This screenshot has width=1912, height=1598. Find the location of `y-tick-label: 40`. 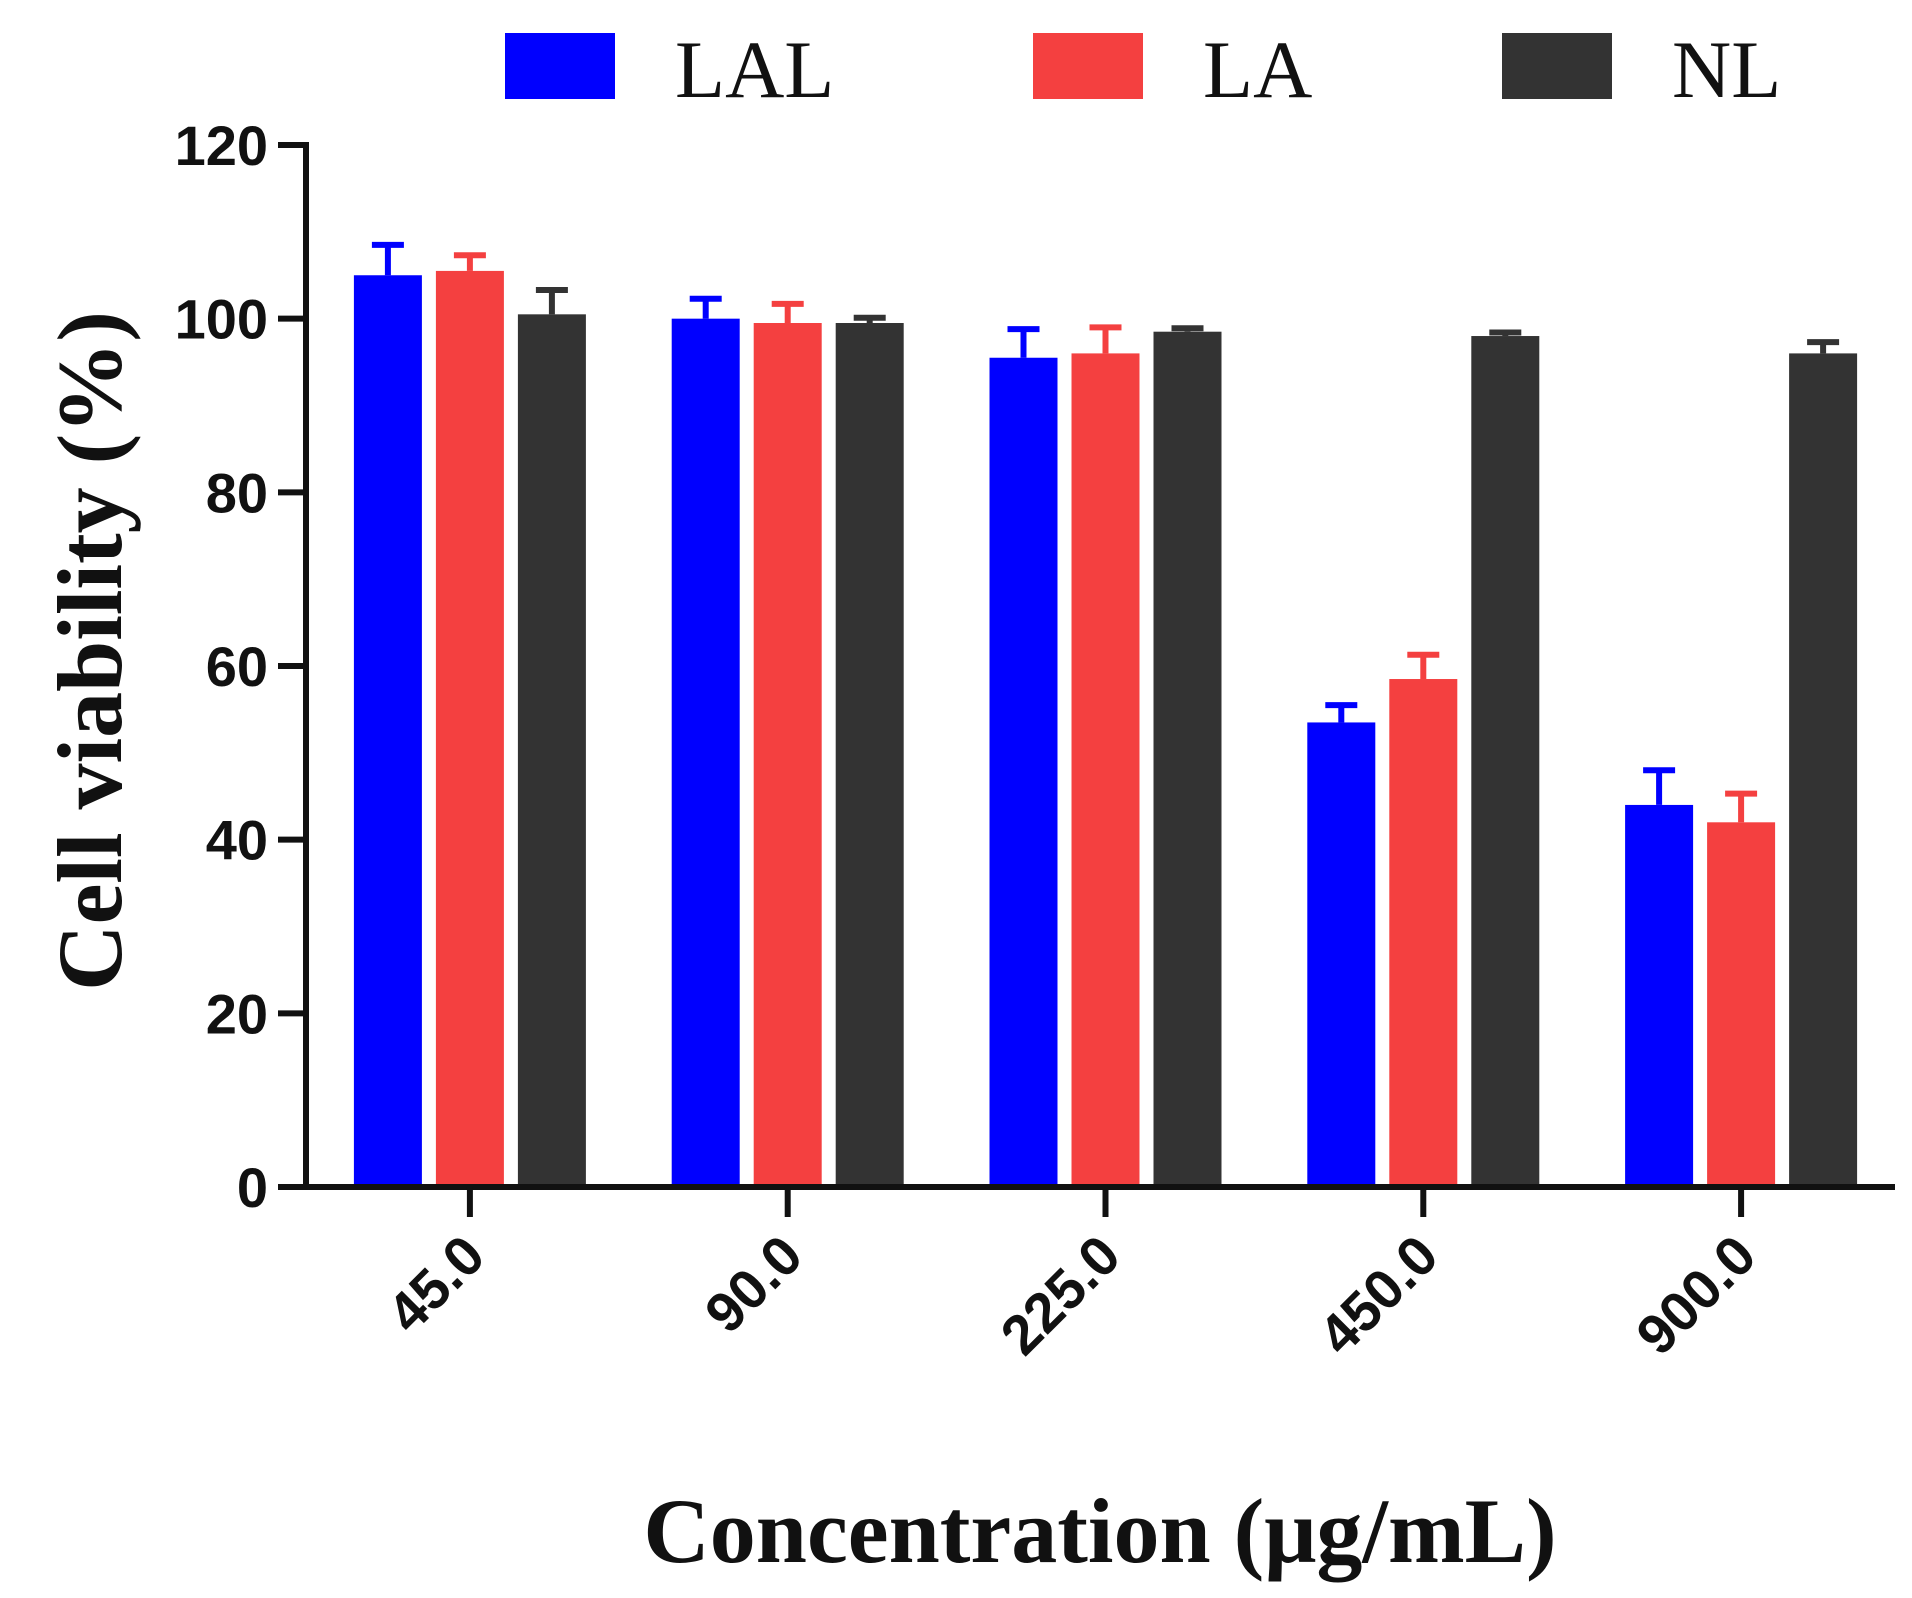

y-tick-label: 40 is located at coordinates (237, 840).